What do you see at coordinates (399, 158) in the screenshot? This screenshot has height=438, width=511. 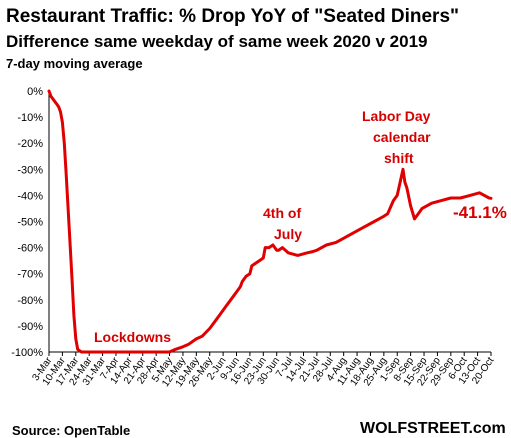 I see `annotation-labor-line3: shift` at bounding box center [399, 158].